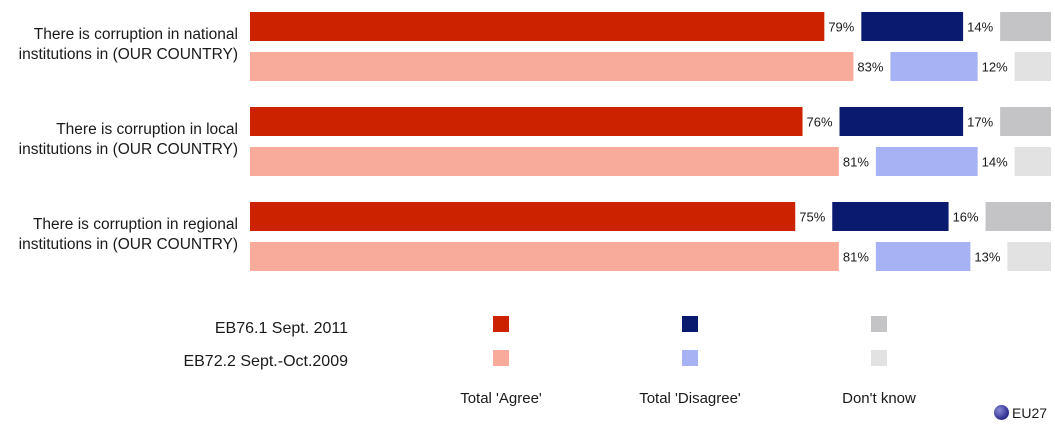  Describe the element at coordinates (147, 129) in the screenshot. I see `category-label-2-line-1: There is corruption in local` at that location.